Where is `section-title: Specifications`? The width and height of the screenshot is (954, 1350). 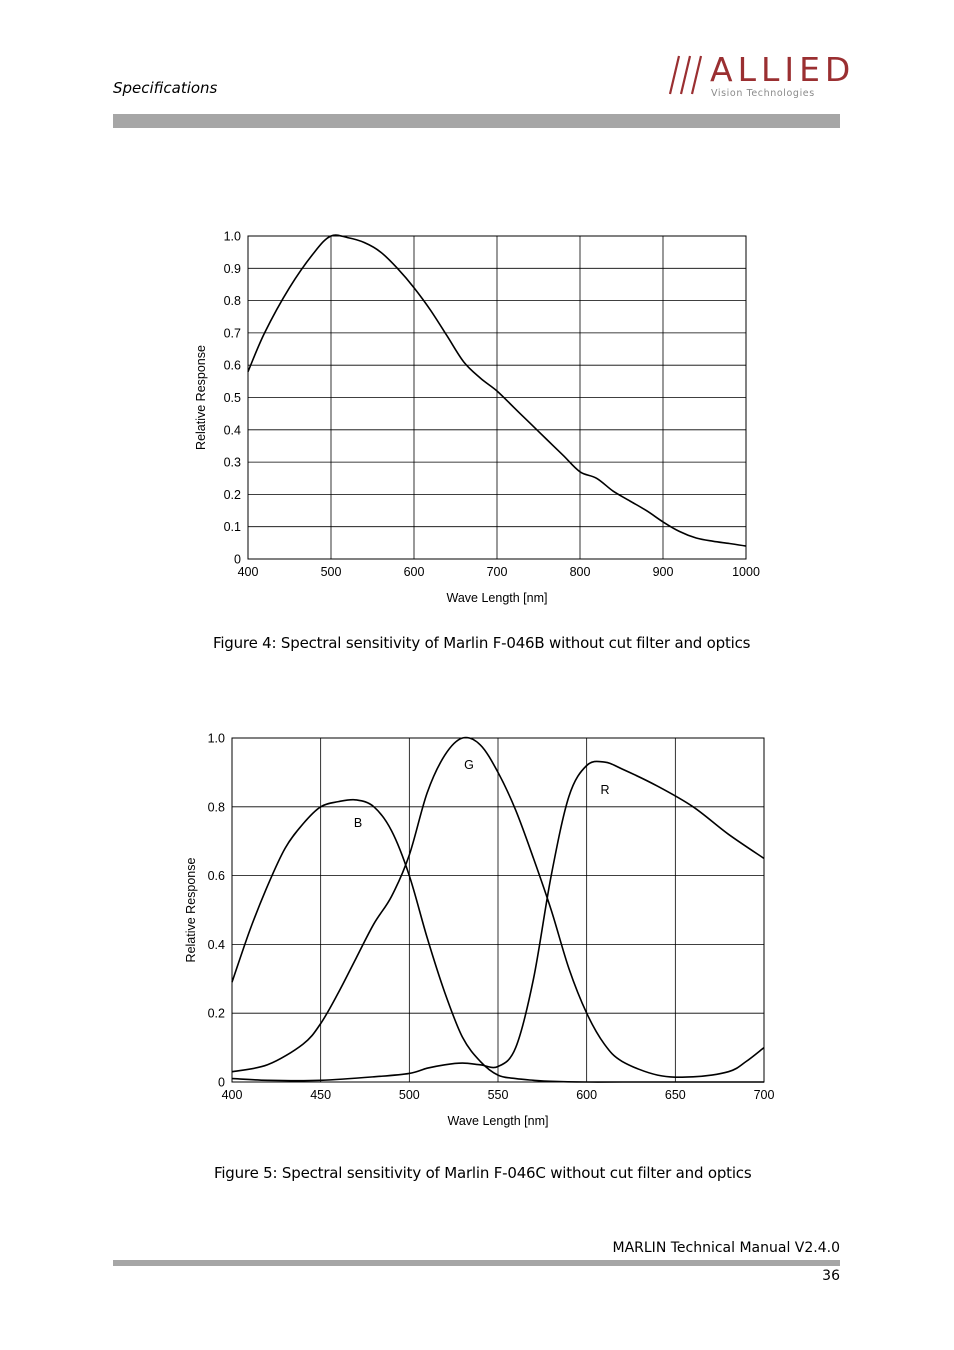 section-title: Specifications is located at coordinates (165, 88).